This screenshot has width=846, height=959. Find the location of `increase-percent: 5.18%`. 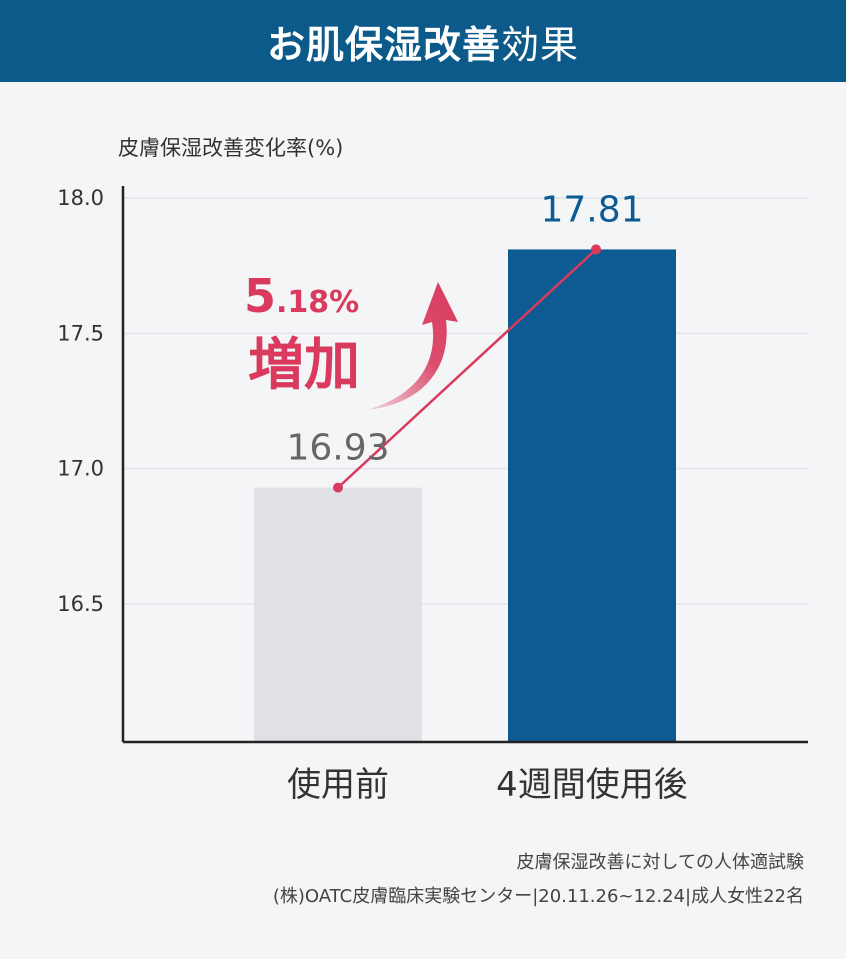

increase-percent: 5.18% is located at coordinates (301, 296).